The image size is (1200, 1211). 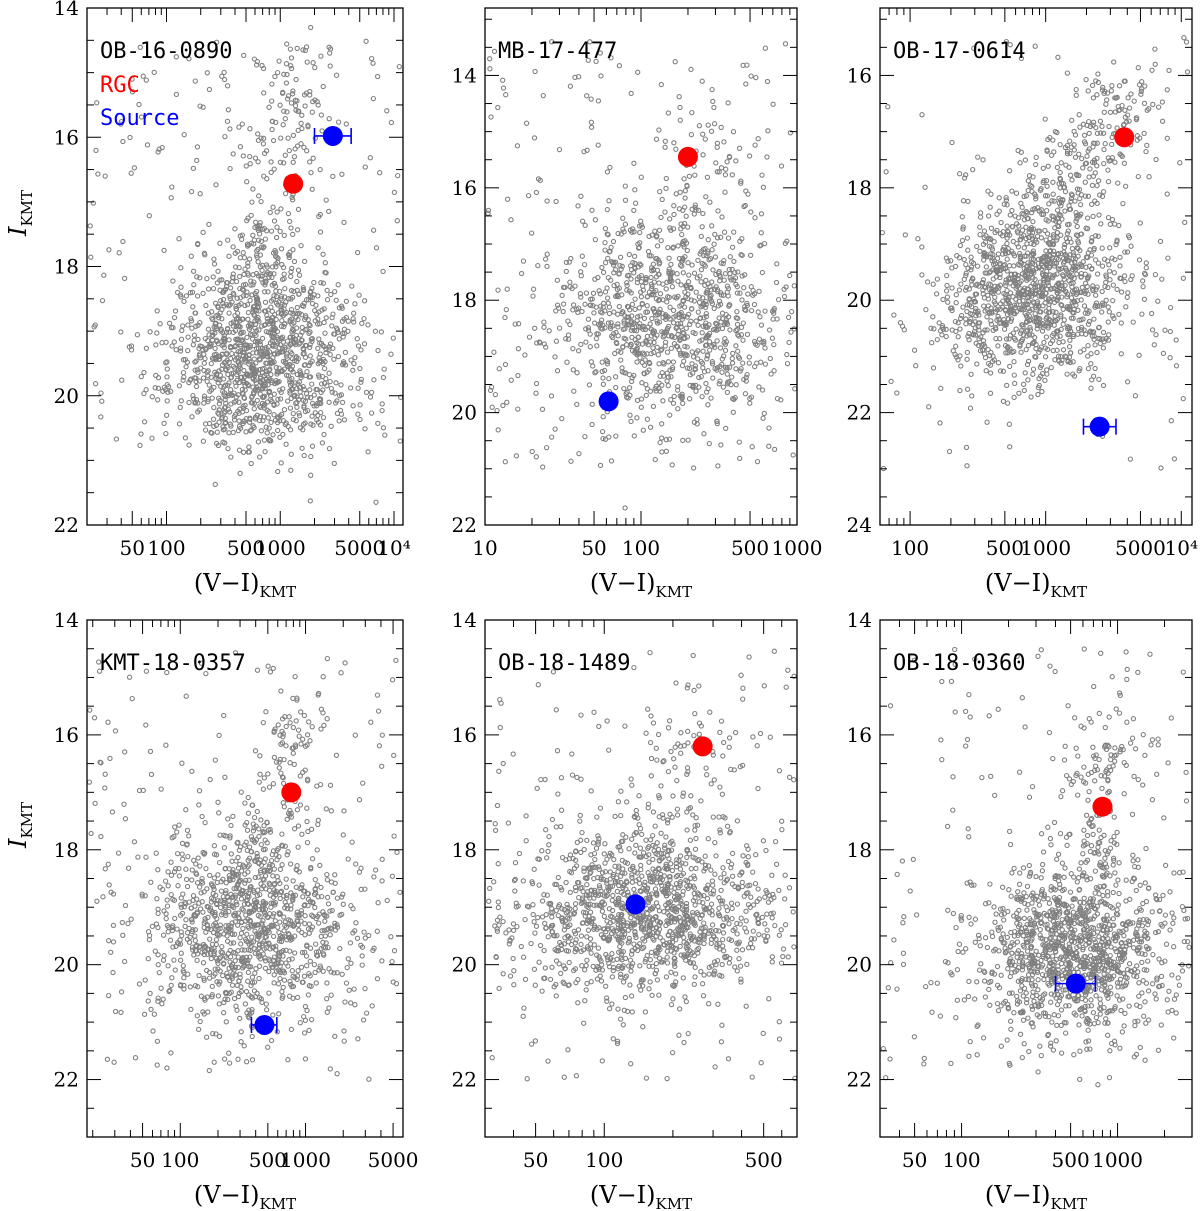 What do you see at coordinates (1181, 548) in the screenshot?
I see `x-tick-label: 10⁴` at bounding box center [1181, 548].